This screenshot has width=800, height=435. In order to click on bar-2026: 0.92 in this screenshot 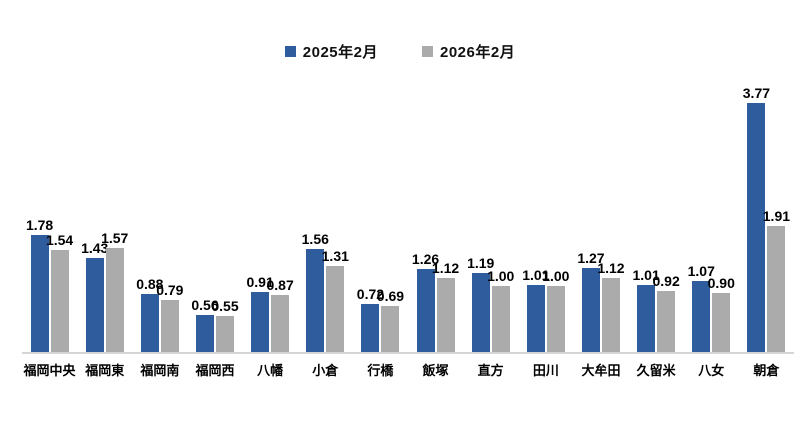, I will do `click(666, 312)`.